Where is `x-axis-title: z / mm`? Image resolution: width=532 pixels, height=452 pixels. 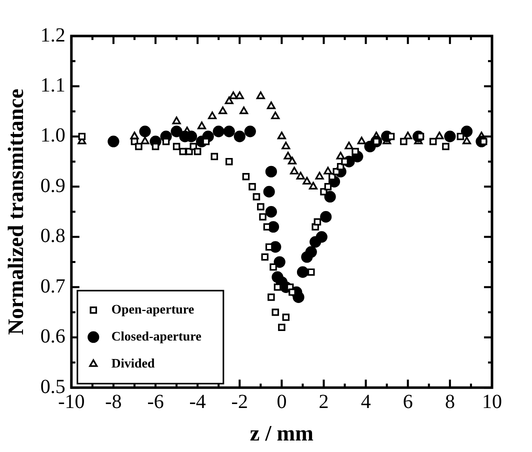 x-axis-title: z / mm is located at coordinates (282, 433).